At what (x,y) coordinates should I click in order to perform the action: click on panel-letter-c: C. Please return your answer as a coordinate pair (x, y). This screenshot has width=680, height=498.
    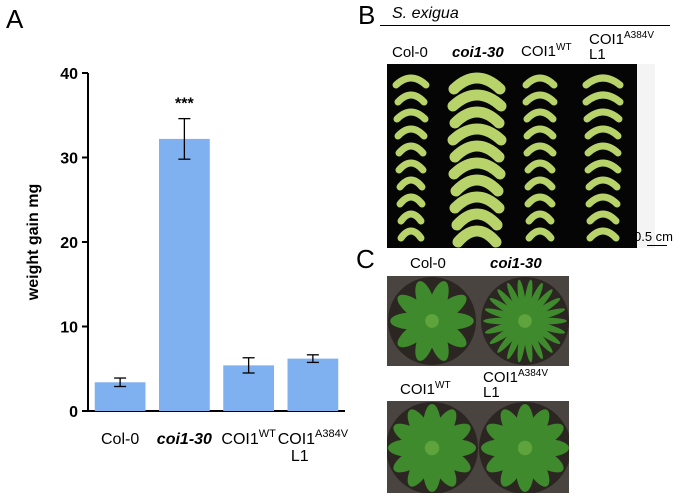
    Looking at the image, I should click on (365, 259).